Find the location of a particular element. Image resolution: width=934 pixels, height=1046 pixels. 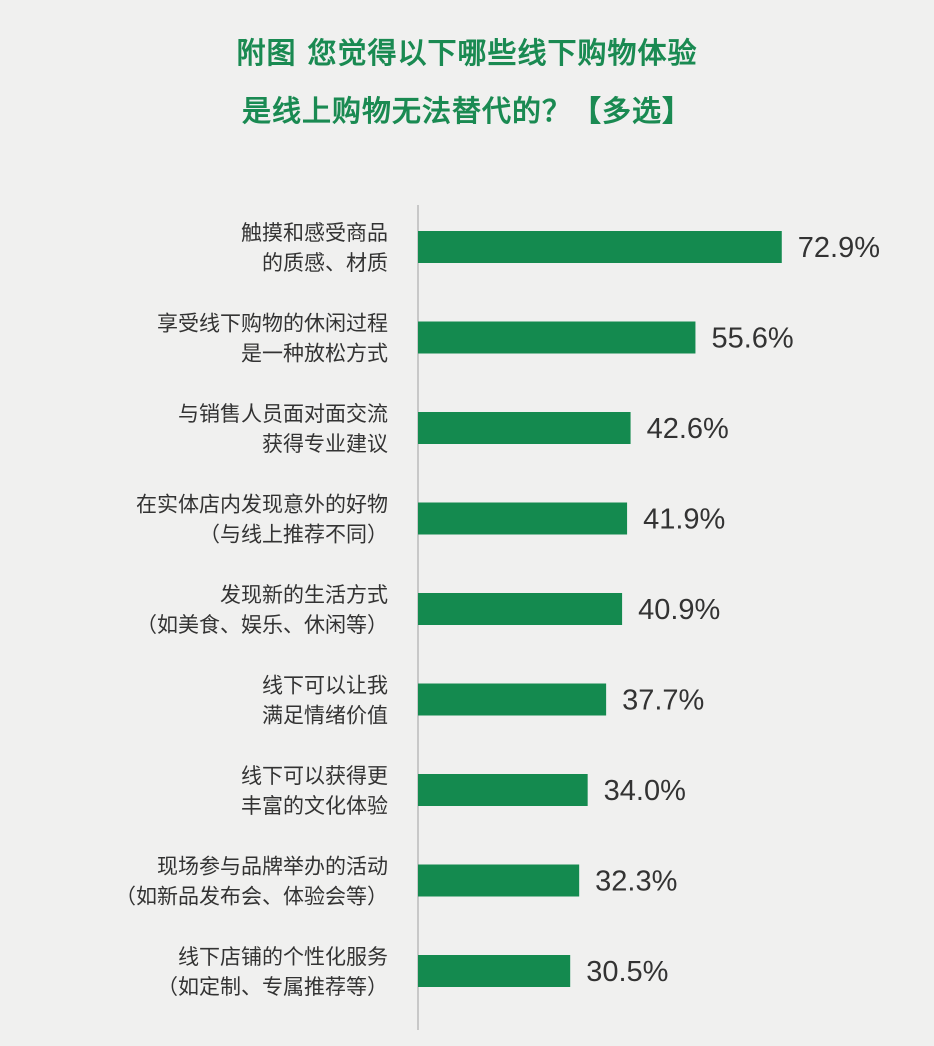

category-label-6-line-1: 丰富的文化体验 is located at coordinates (314, 806).